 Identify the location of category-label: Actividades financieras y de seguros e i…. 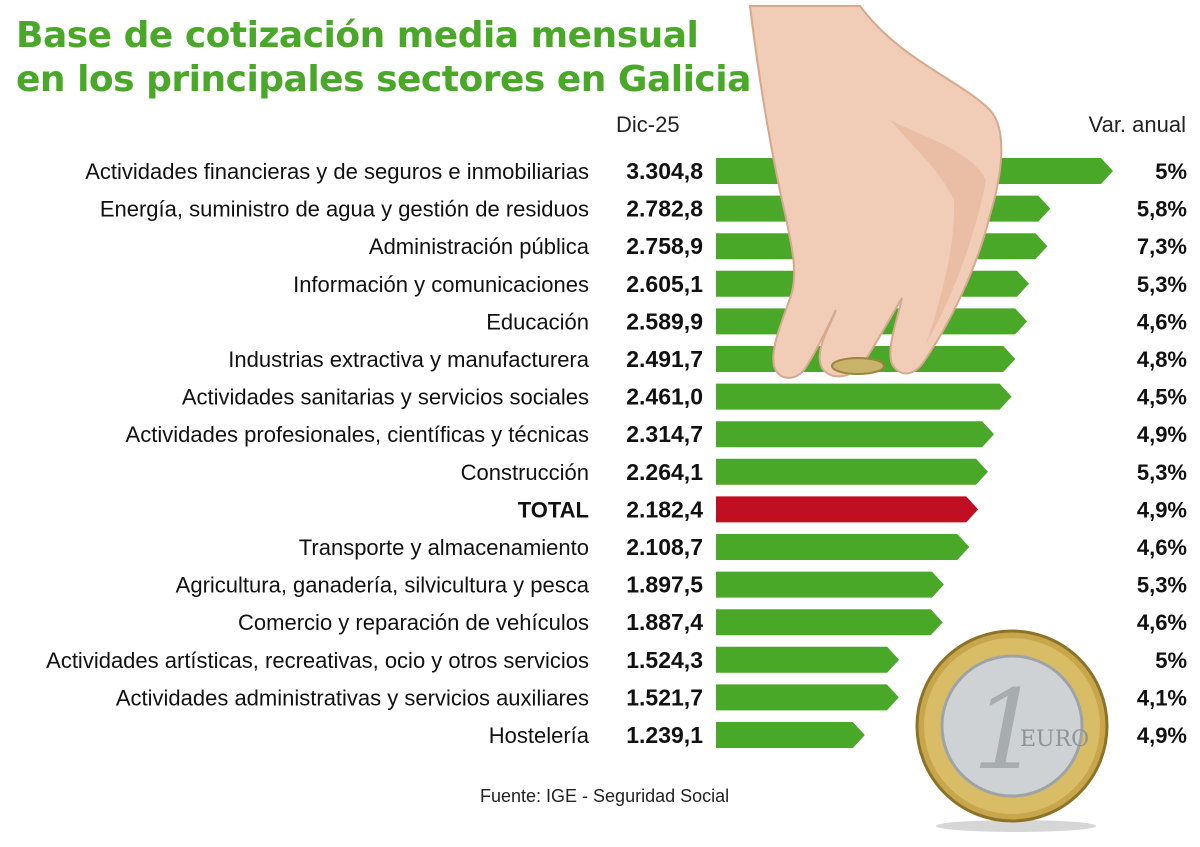
(337, 171).